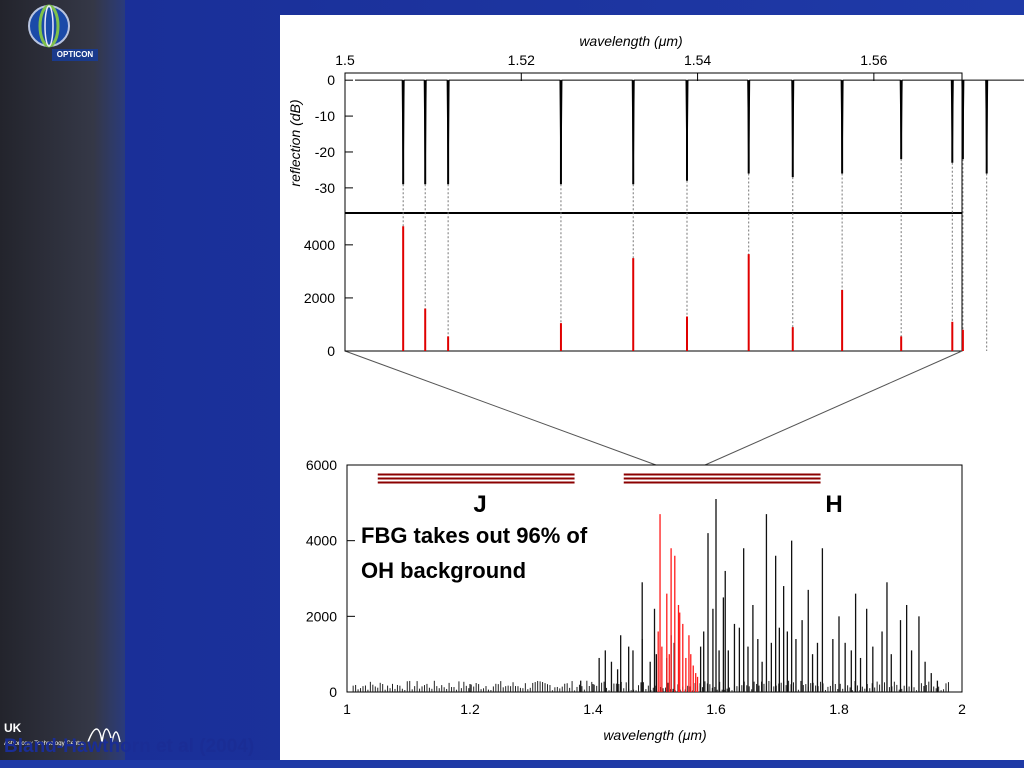 This screenshot has width=1024, height=768. Describe the element at coordinates (689, 132) in the screenshot. I see `reflection-trace` at that location.